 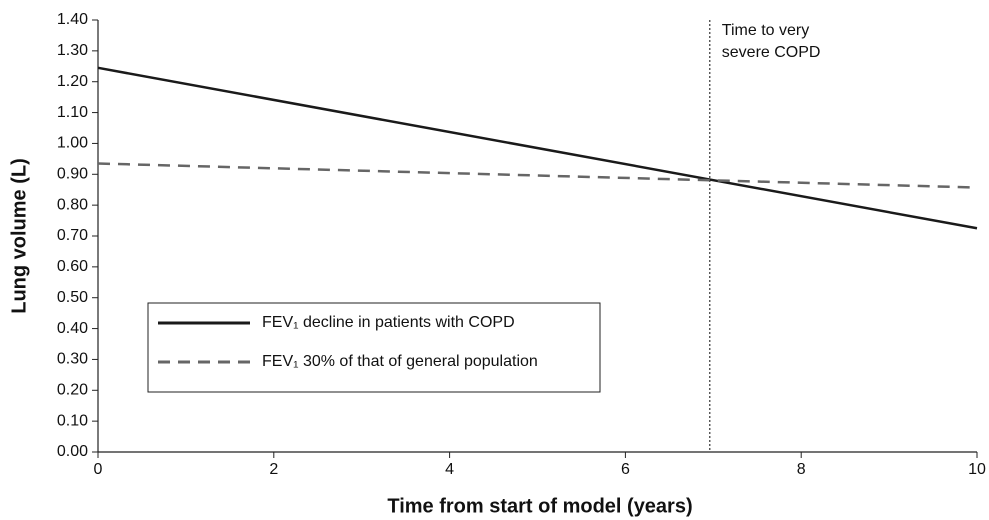 I want to click on legend-label: FEV₁ decline in patients with COPD, so click(x=388, y=322).